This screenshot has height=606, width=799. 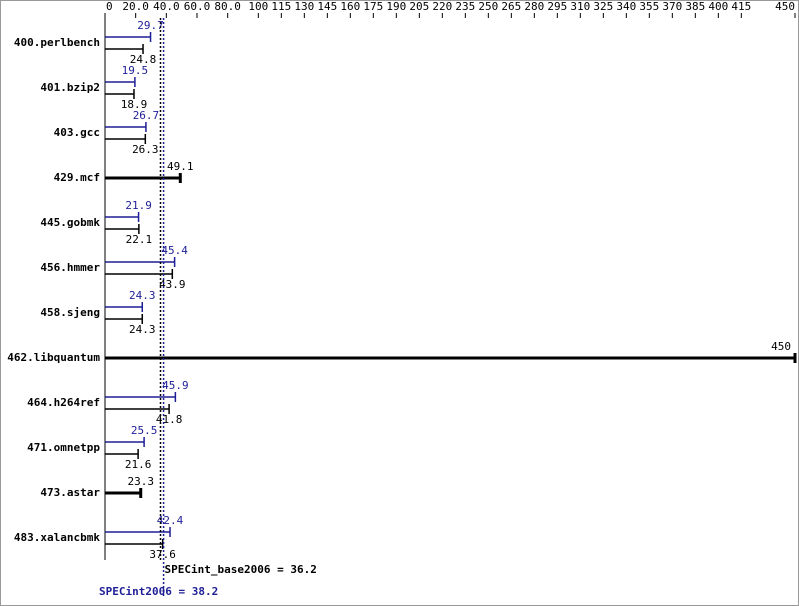 What do you see at coordinates (396, 6) in the screenshot?
I see `x-tick-label: 190` at bounding box center [396, 6].